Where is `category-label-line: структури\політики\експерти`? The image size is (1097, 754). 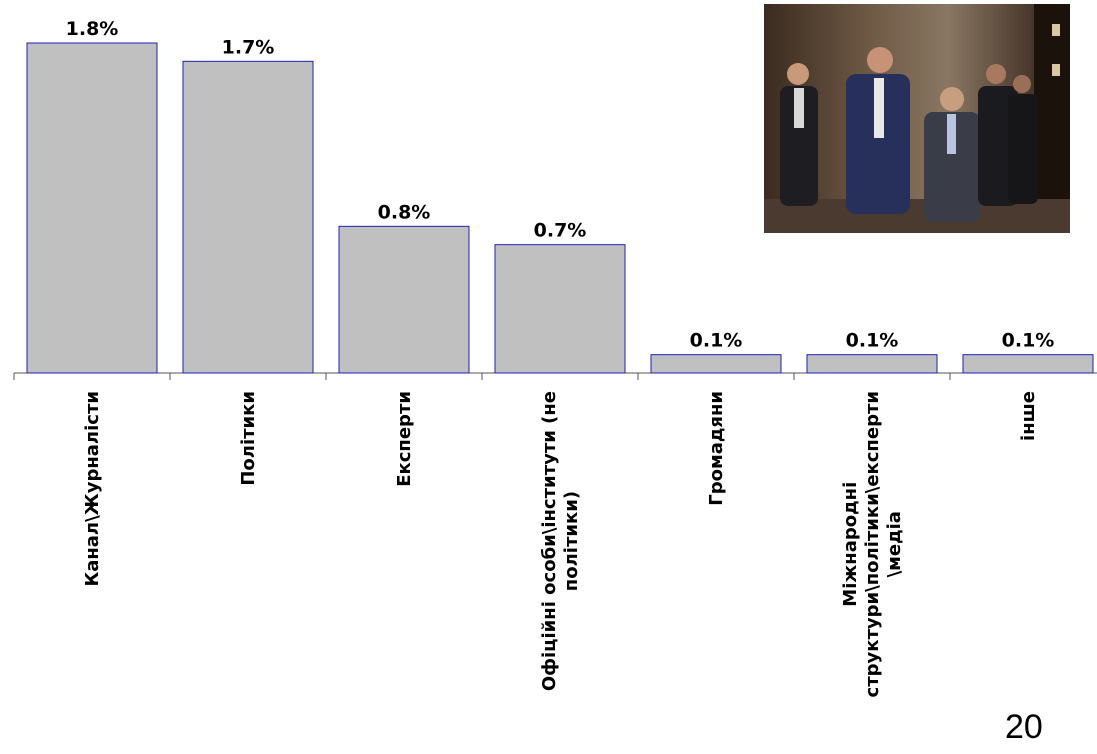 category-label-line: структури\політики\експерти is located at coordinates (872, 544).